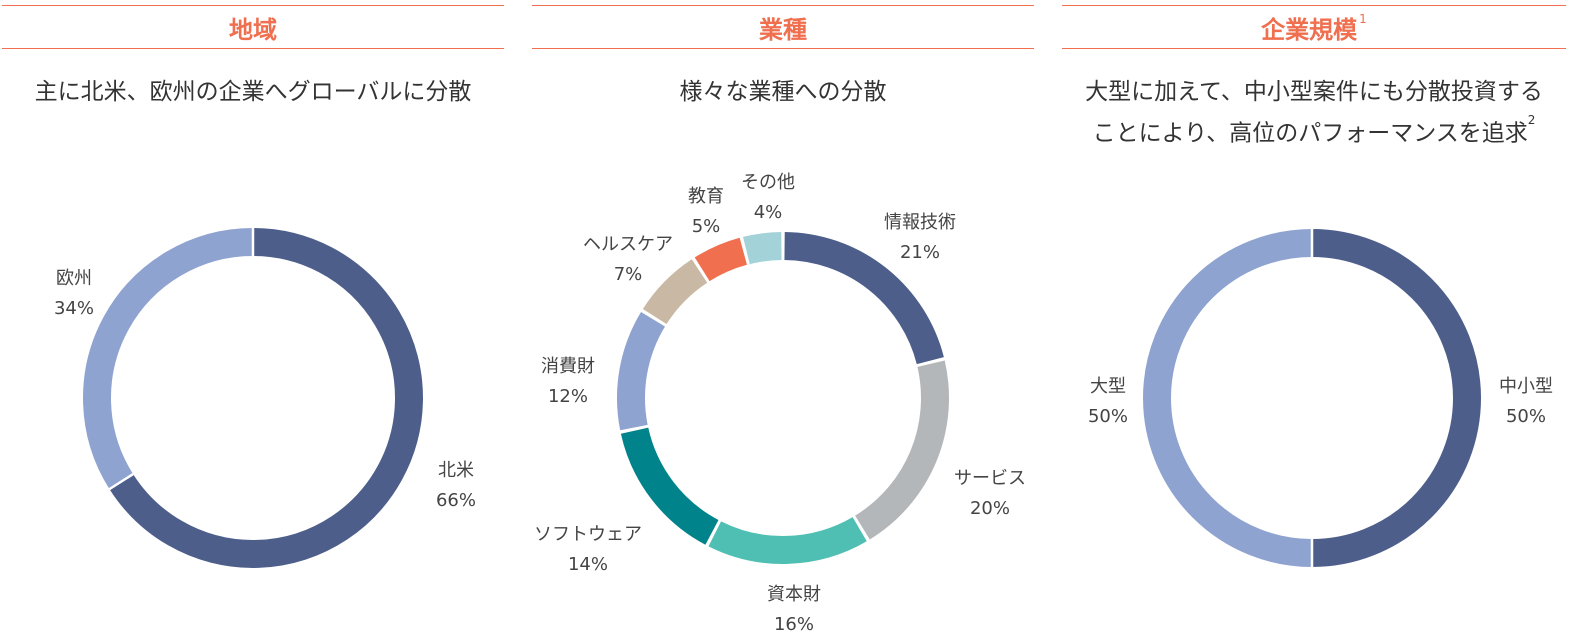 This screenshot has height=640, width=1584. What do you see at coordinates (253, 29) in the screenshot?
I see `heading-text: 地域` at bounding box center [253, 29].